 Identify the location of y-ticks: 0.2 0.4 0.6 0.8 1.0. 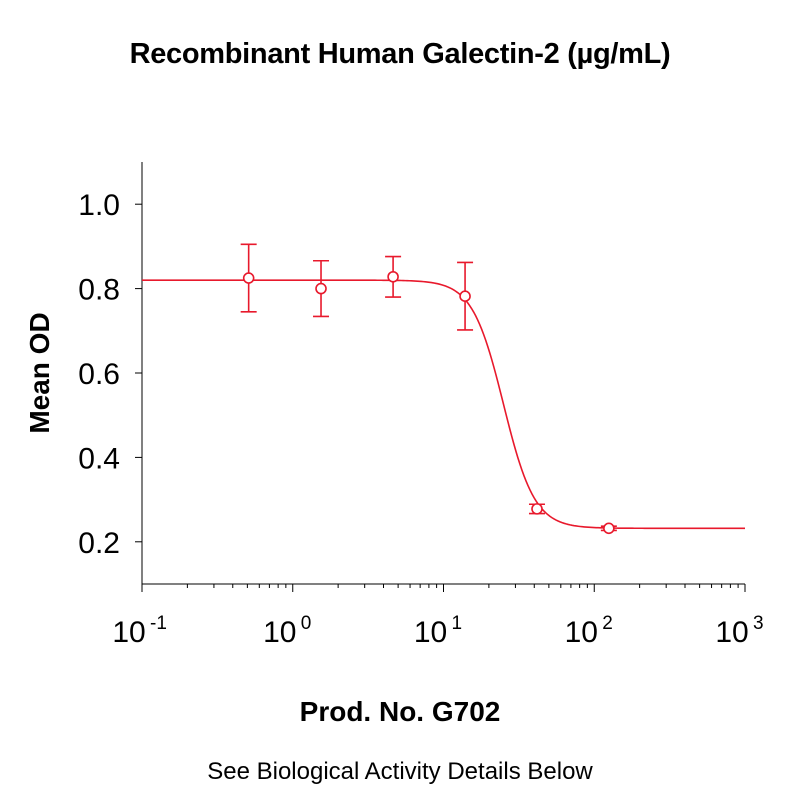
(110, 374).